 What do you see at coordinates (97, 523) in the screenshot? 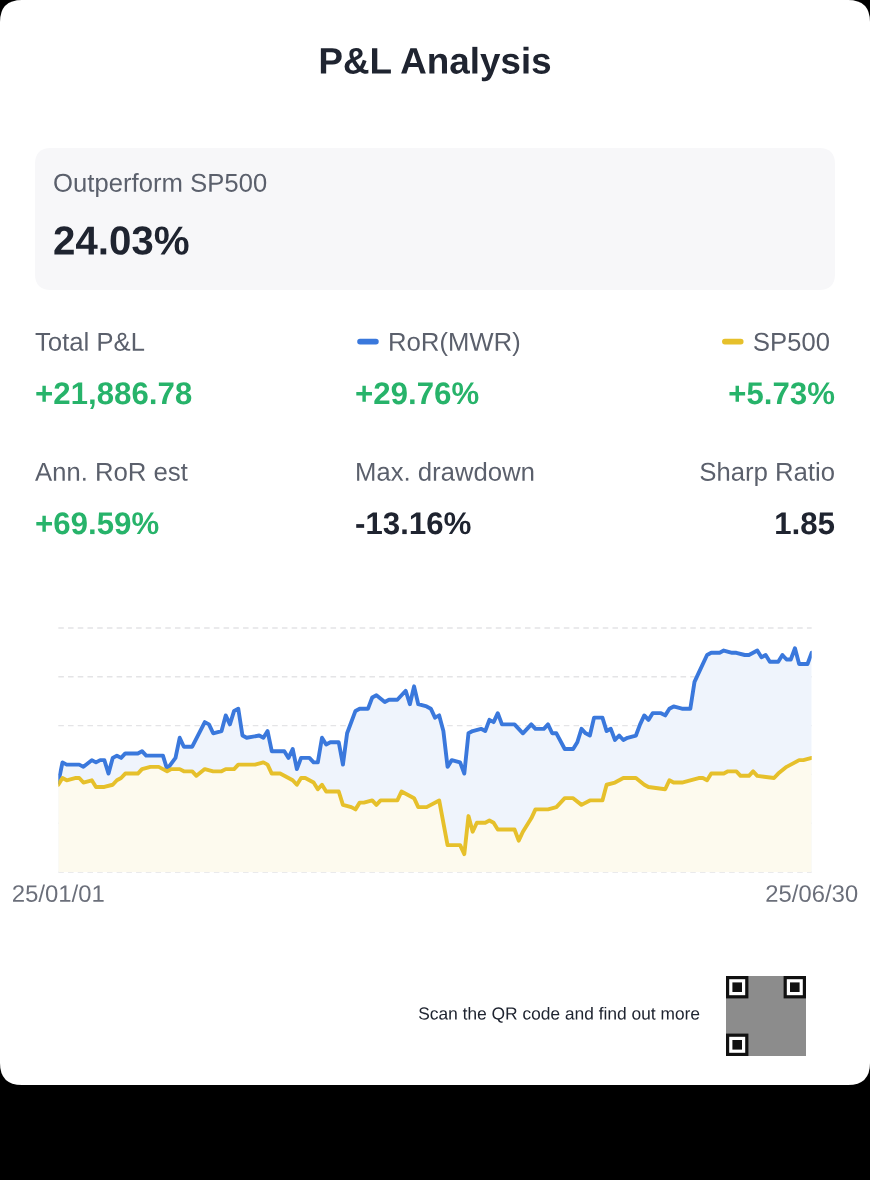
I see `text: +69.59%` at bounding box center [97, 523].